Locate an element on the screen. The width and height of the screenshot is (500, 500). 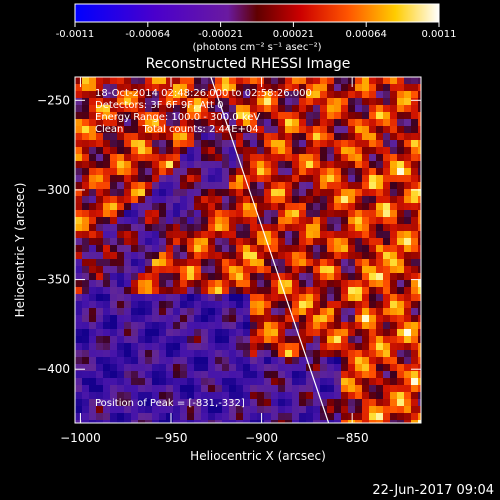
colorbar-tick-label: -0.0011 is located at coordinates (75, 34).